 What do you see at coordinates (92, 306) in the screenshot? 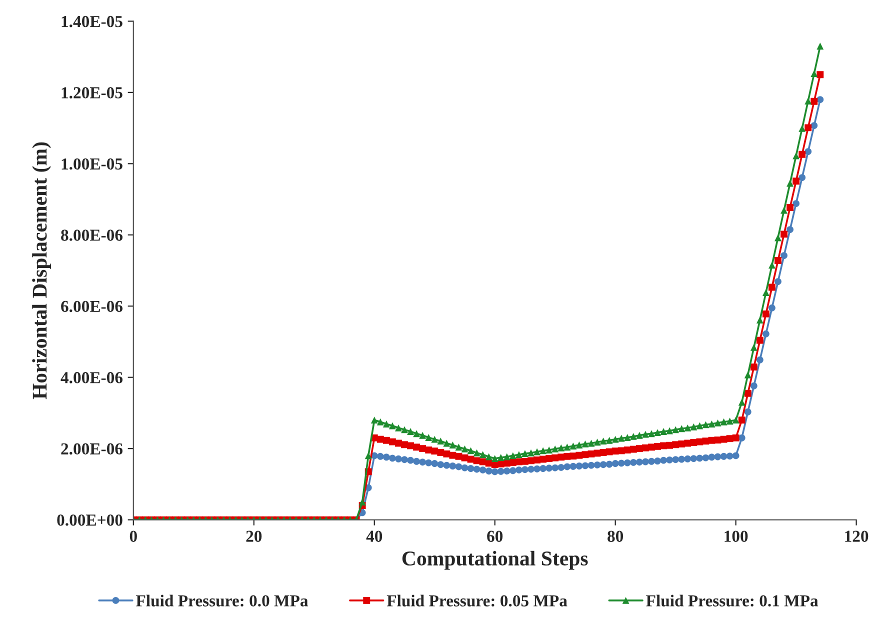
I see `y-tick-label: 6.00E-06` at bounding box center [92, 306].